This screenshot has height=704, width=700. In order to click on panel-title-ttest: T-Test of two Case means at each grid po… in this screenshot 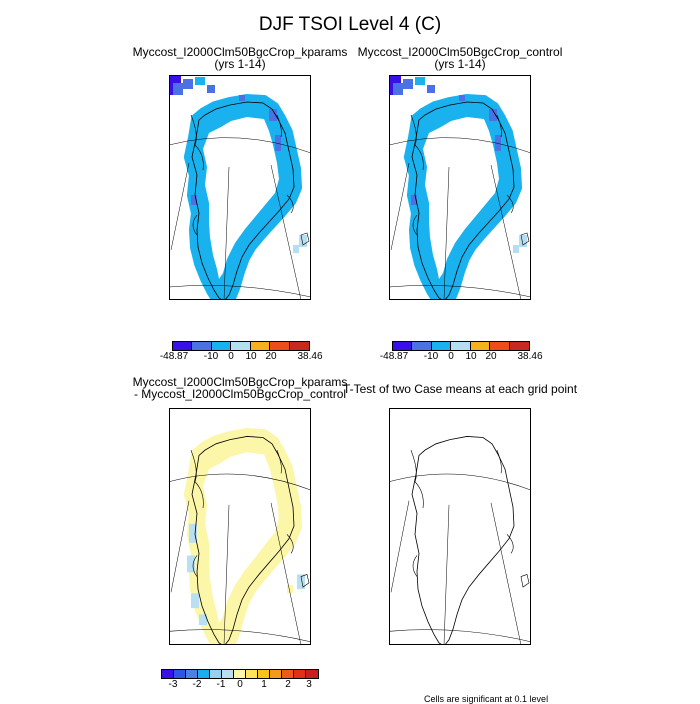, I will do `click(460, 389)`.